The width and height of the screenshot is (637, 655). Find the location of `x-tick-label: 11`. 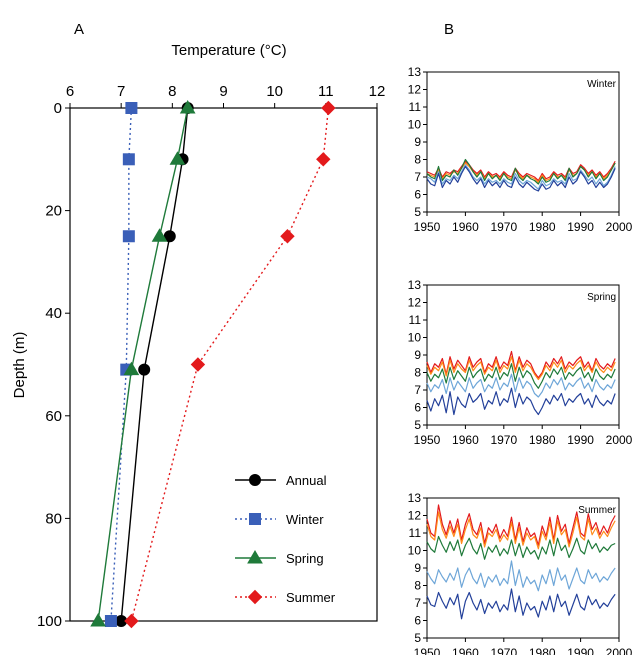

x-tick-label: 11 is located at coordinates (326, 91).